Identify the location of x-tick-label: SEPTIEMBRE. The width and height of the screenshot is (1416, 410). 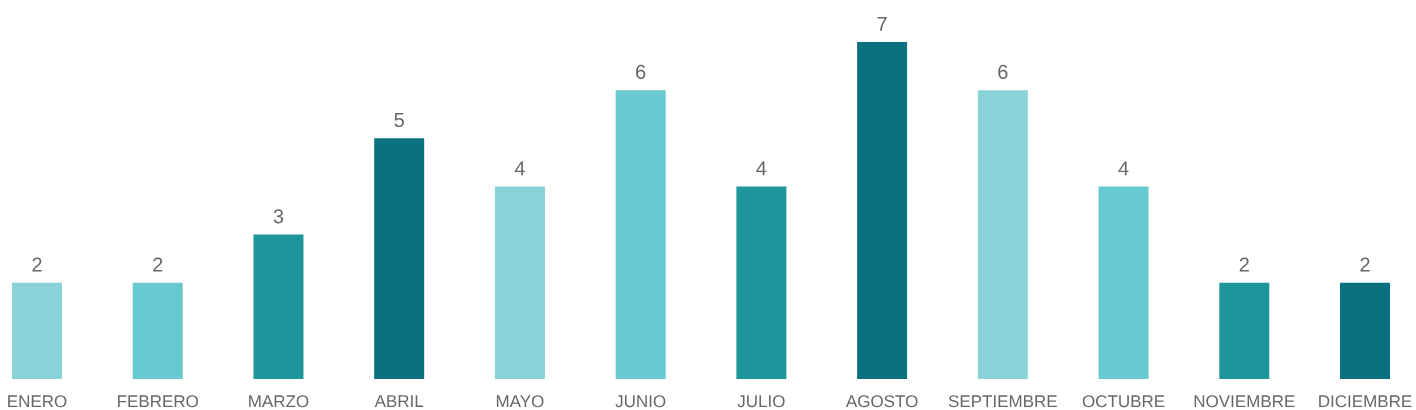
(1002, 401).